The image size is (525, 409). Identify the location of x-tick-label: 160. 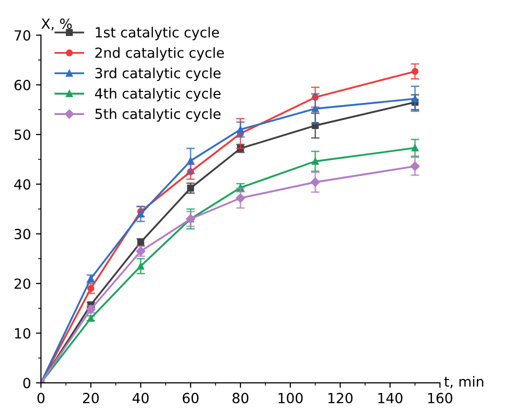
(440, 398).